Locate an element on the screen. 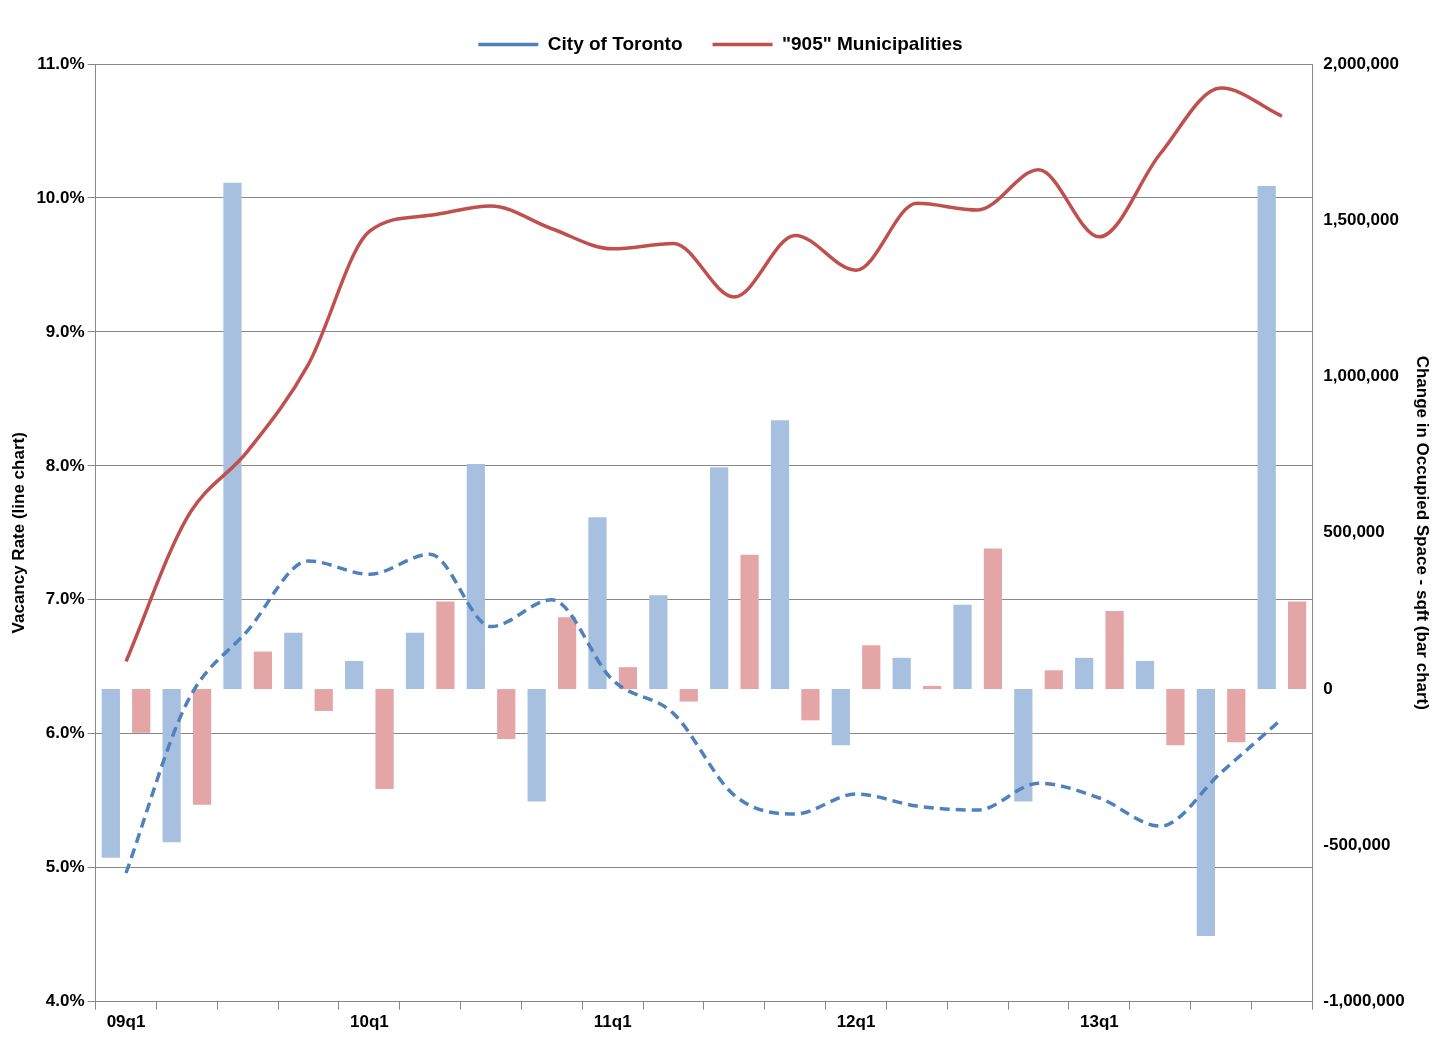 This screenshot has width=1441, height=1041. y2-tick-label: 500,000 is located at coordinates (1354, 532).